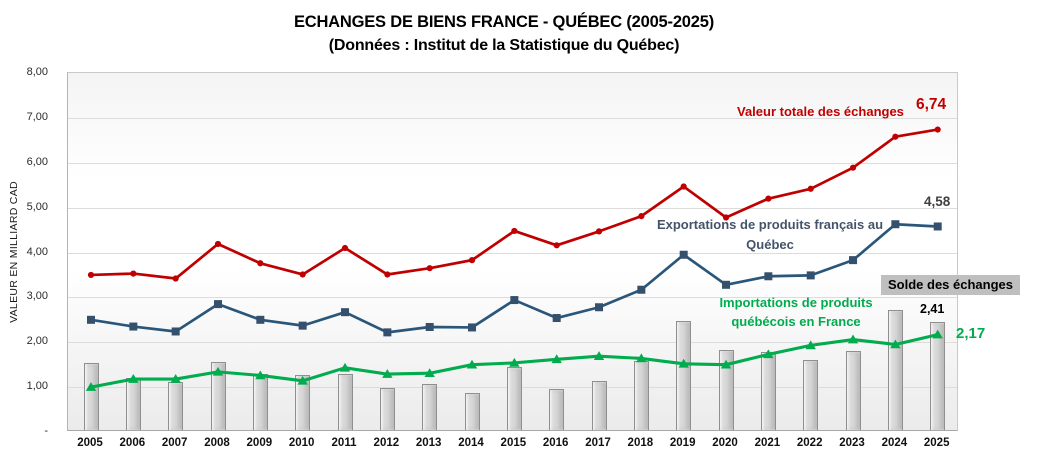 The image size is (1037, 455). I want to click on y-tick-label: 8,00, so click(37, 72).